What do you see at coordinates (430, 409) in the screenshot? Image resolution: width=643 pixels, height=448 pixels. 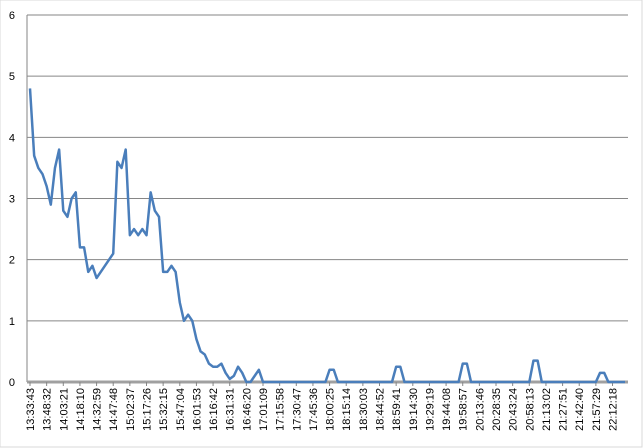 I see `x-tick-label: 19:29:19` at bounding box center [430, 409].